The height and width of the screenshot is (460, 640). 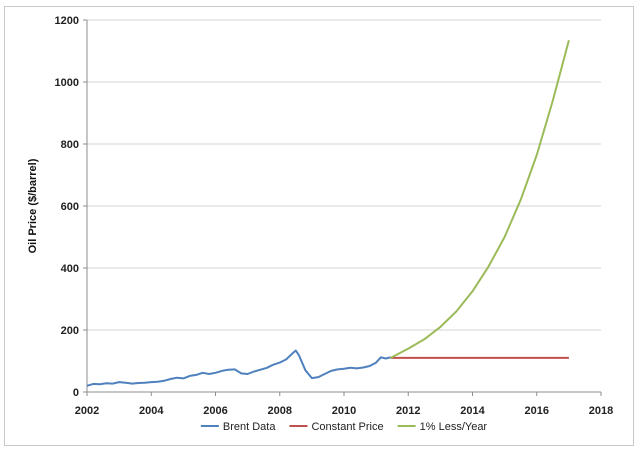 What do you see at coordinates (70, 145) in the screenshot?
I see `y-tick-label: 800` at bounding box center [70, 145].